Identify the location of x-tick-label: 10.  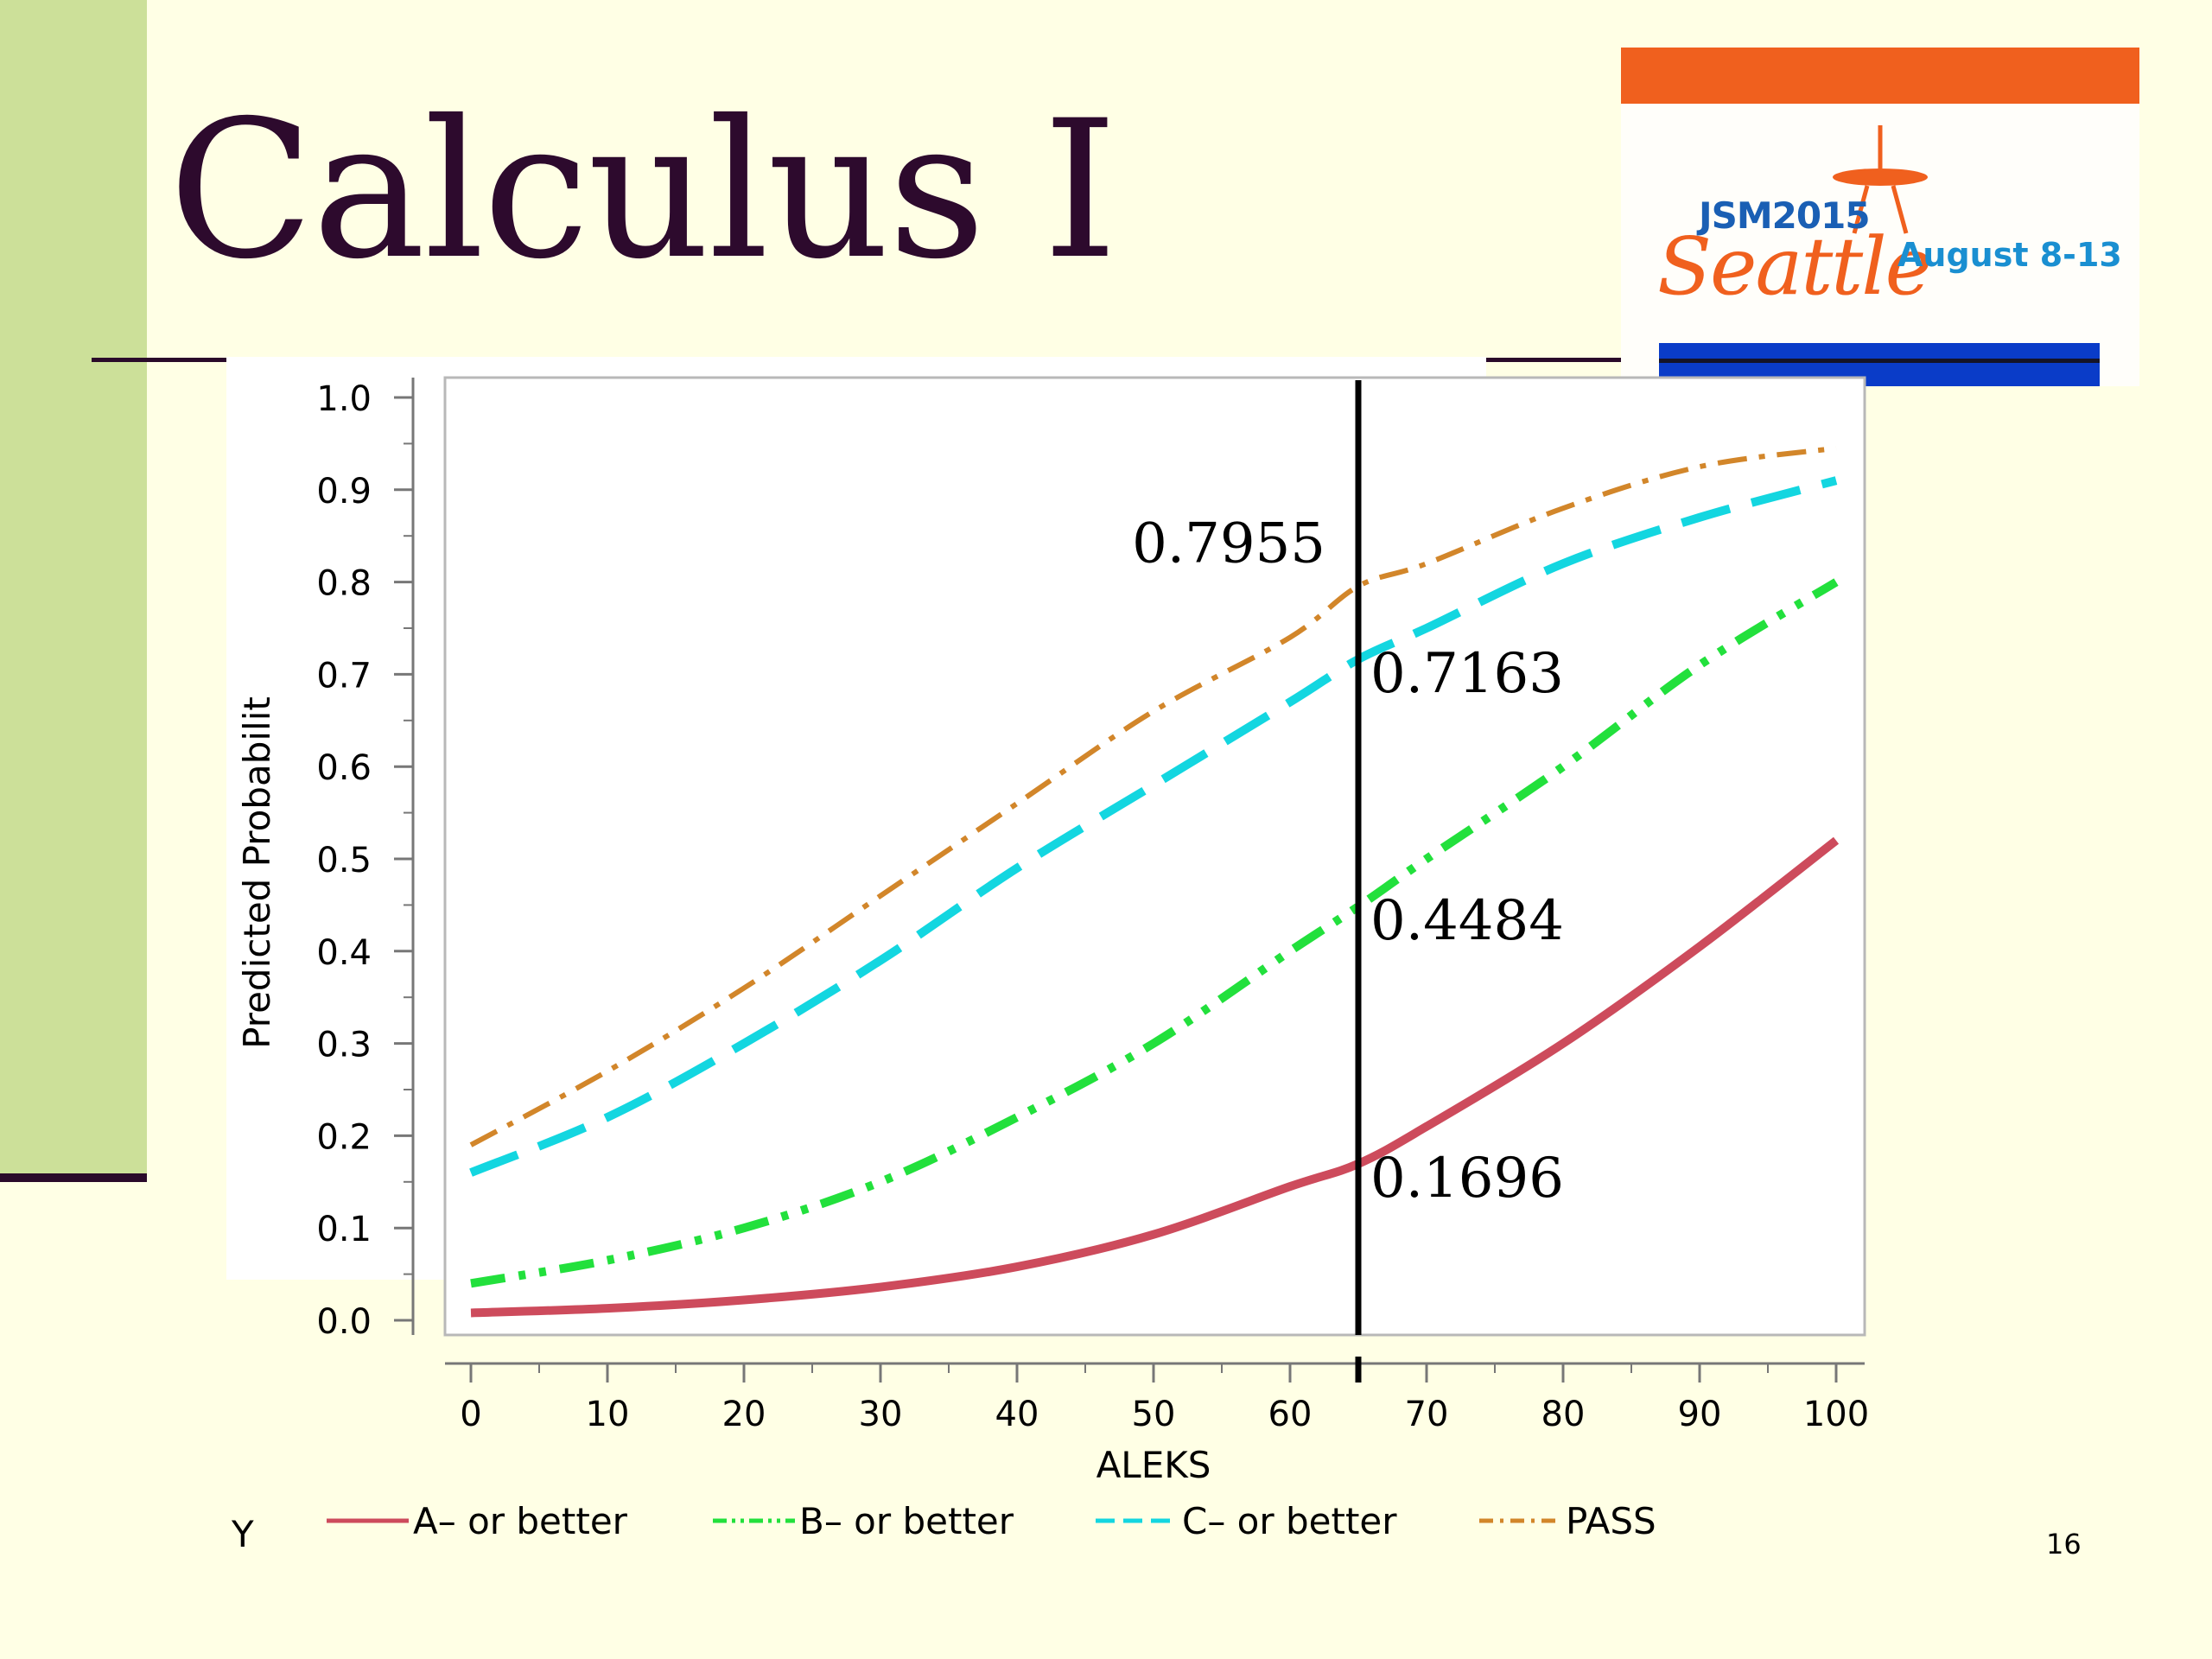
(608, 1414).